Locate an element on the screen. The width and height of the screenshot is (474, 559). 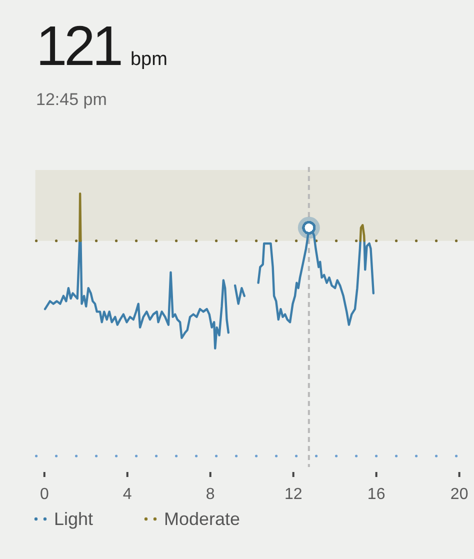
x-tick-label: 16 is located at coordinates (376, 494).